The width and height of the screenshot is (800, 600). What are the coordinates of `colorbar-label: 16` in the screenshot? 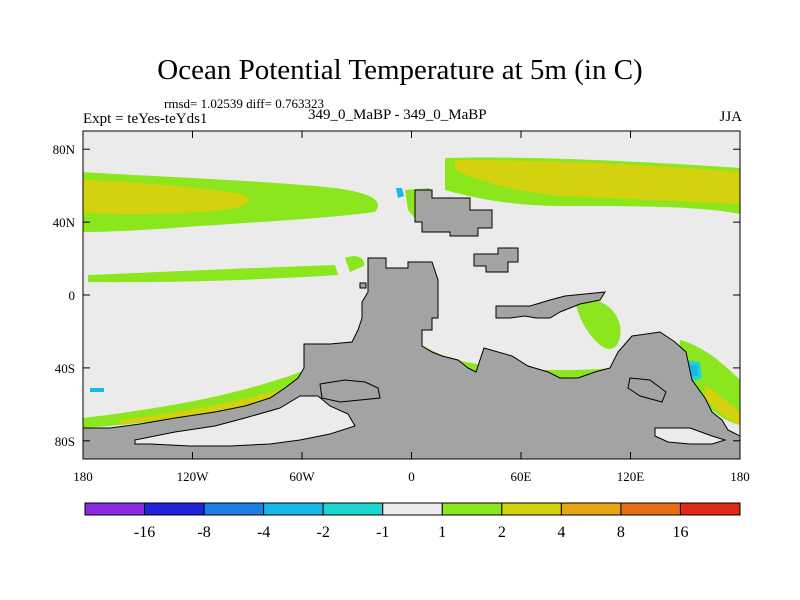 It's located at (680, 532).